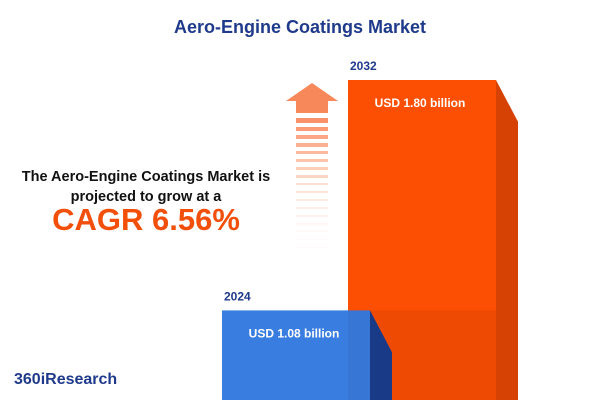  What do you see at coordinates (65, 379) in the screenshot?
I see `brand: 360iResearch` at bounding box center [65, 379].